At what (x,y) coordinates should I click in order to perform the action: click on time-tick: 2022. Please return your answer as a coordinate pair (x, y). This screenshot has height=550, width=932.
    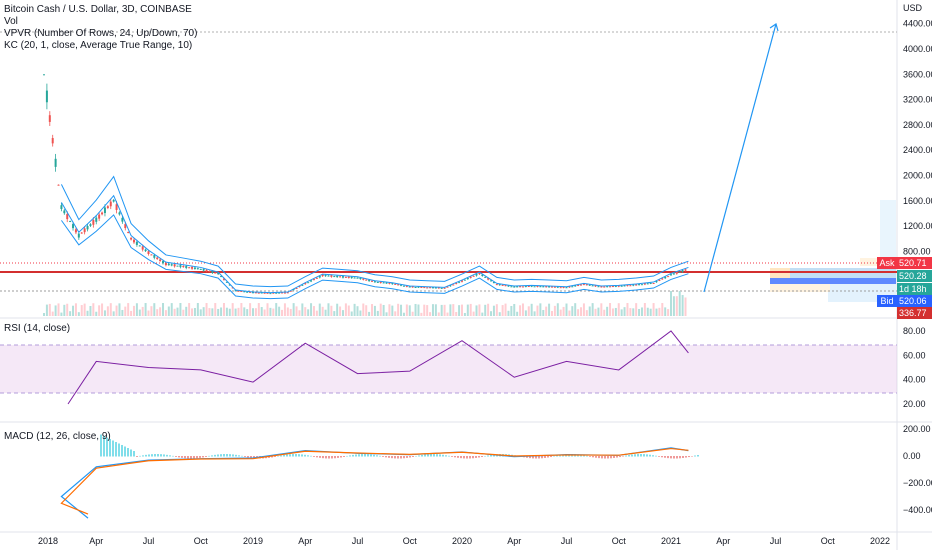
    Looking at the image, I should click on (880, 541).